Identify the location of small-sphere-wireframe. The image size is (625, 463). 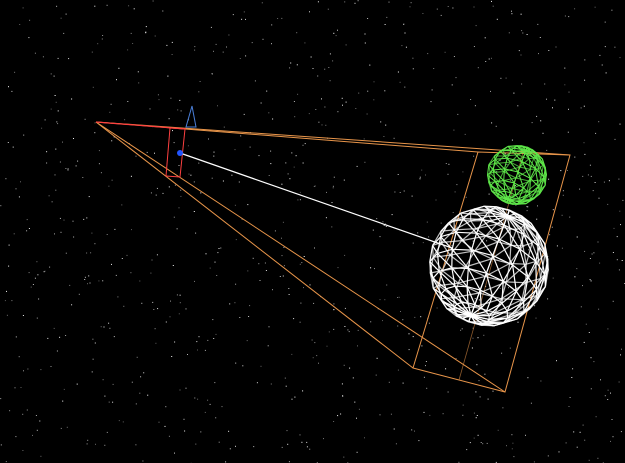
(517, 175).